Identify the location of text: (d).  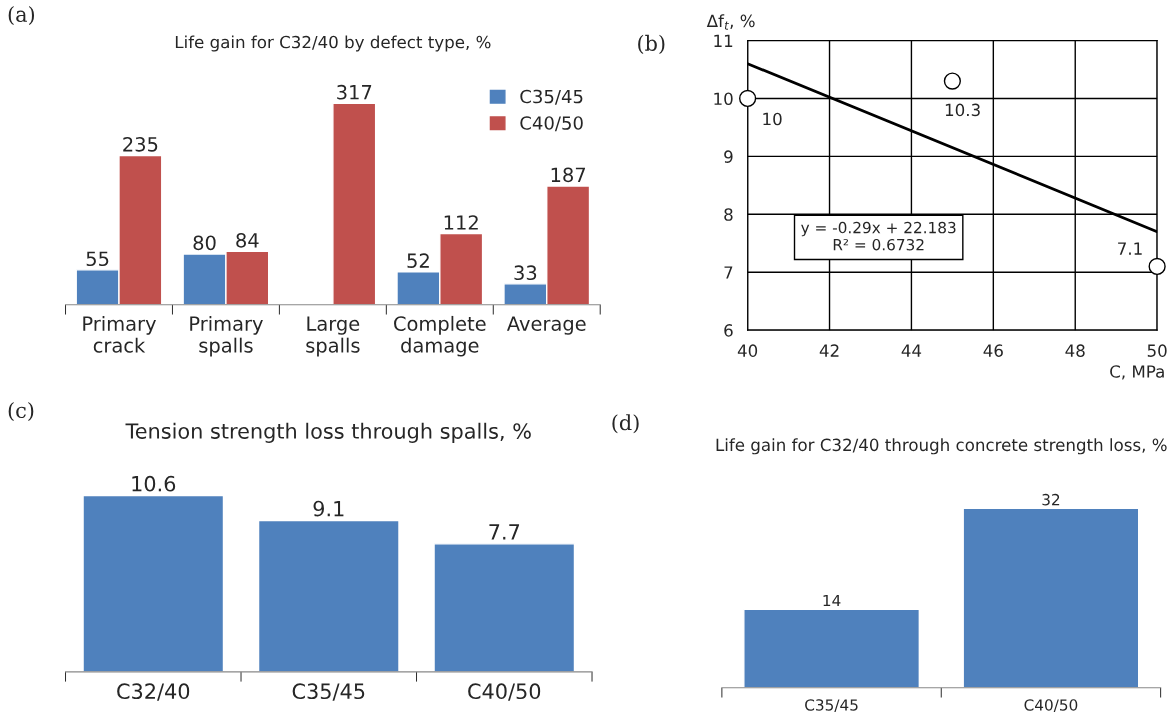
(625, 424).